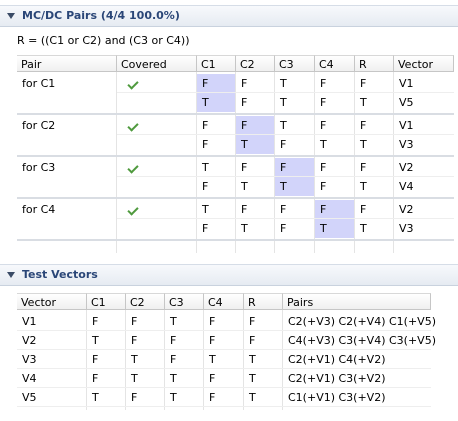  I want to click on pairs-cell: C1(+V1) C3(+V2), so click(337, 397).